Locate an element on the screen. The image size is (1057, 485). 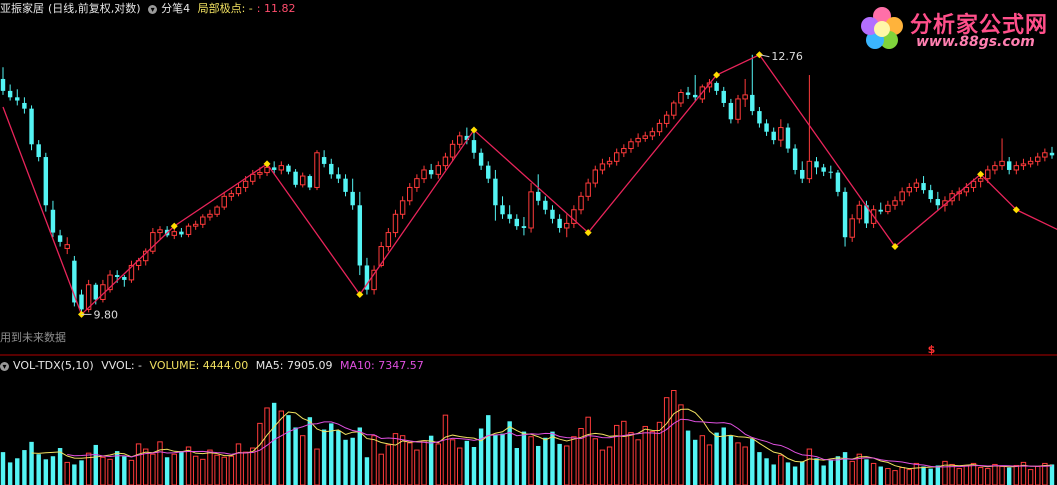
indicator-dropdown-icon: ▾ is located at coordinates (153, 9).